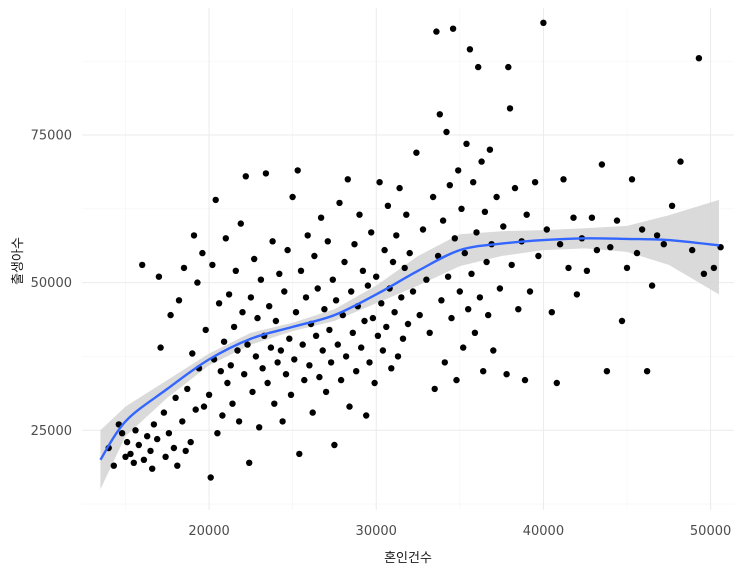  Describe the element at coordinates (18, 261) in the screenshot. I see `y-axis-title: 출생아수` at that location.